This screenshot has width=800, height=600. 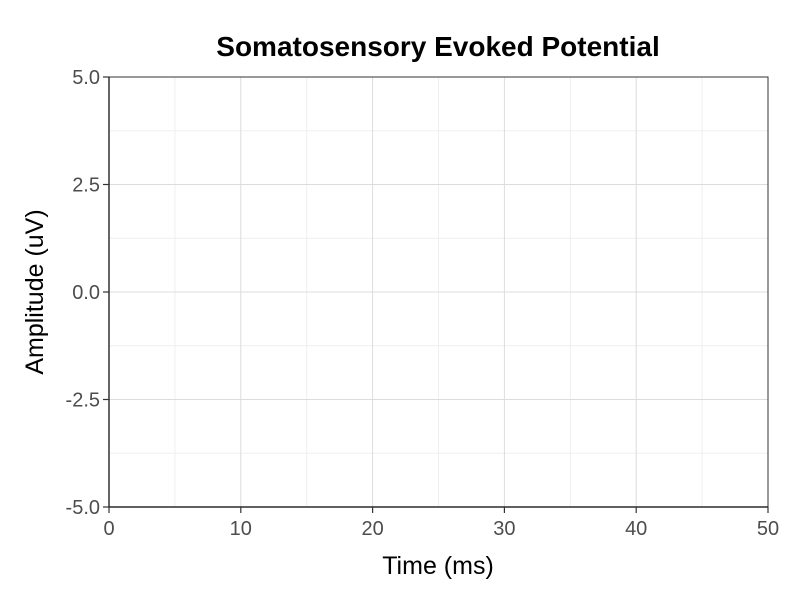 What do you see at coordinates (504, 529) in the screenshot?
I see `x-tick-label: 30` at bounding box center [504, 529].